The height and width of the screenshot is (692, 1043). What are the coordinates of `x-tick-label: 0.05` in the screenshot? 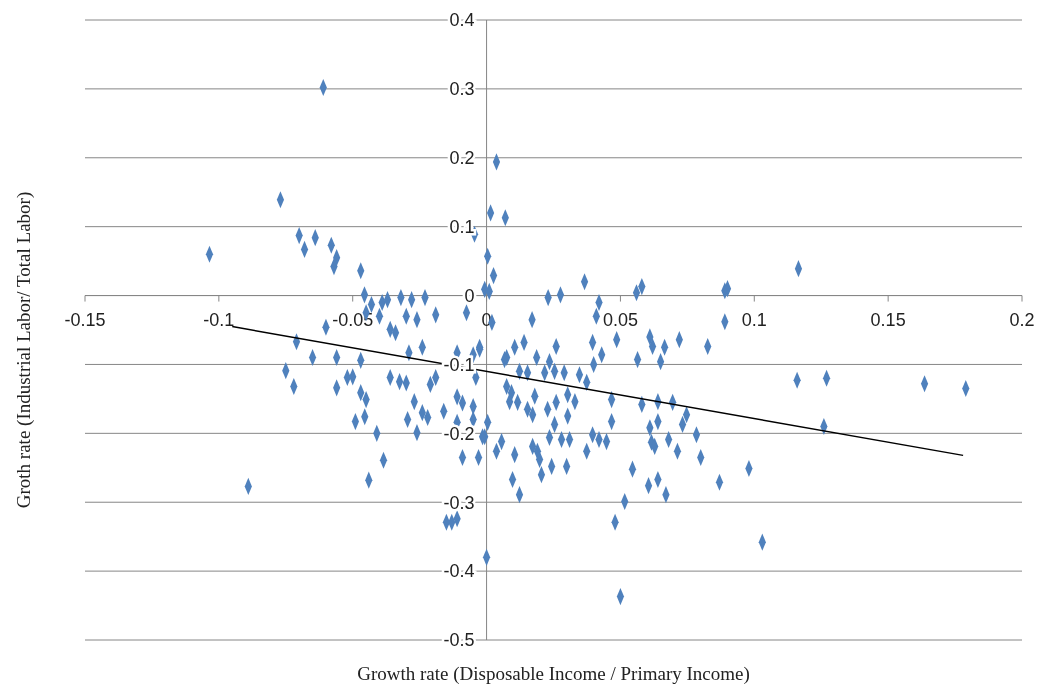 It's located at (620, 319).